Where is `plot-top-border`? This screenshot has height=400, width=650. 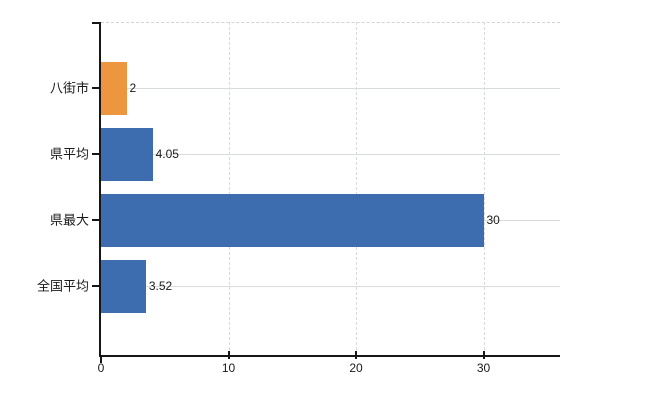 plot-top-border is located at coordinates (330, 22).